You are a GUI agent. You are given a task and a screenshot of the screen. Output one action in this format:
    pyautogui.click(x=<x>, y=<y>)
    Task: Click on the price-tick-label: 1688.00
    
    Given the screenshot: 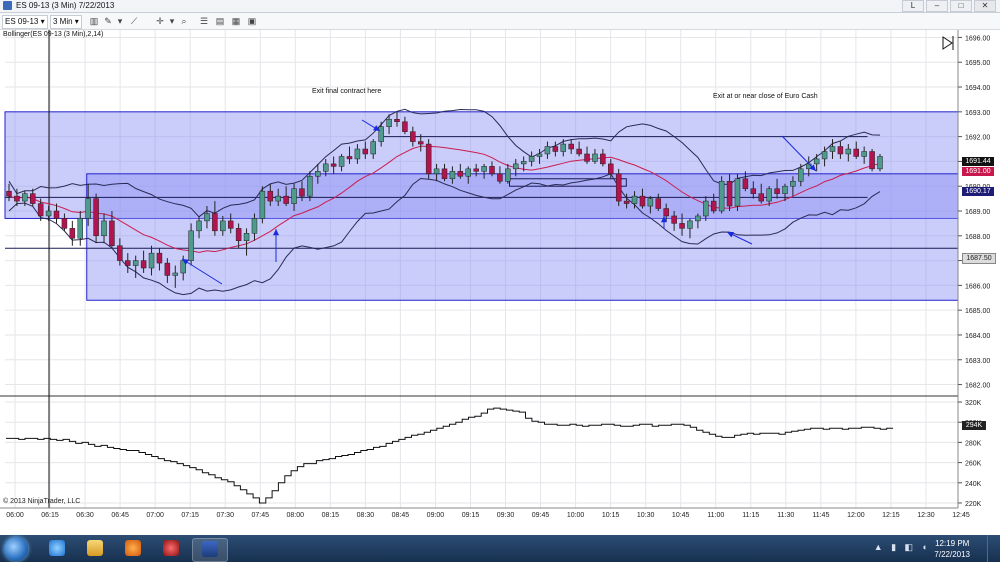 What is the action you would take?
    pyautogui.click(x=977, y=237)
    